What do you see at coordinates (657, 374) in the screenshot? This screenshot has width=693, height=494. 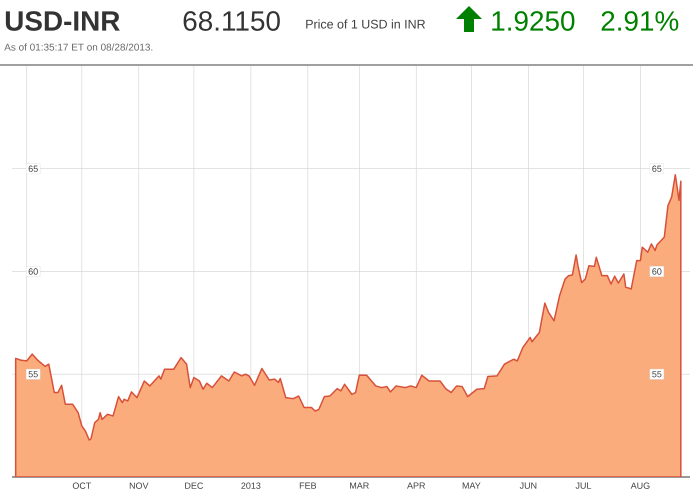 I see `y2-tick-label: 55` at bounding box center [657, 374].